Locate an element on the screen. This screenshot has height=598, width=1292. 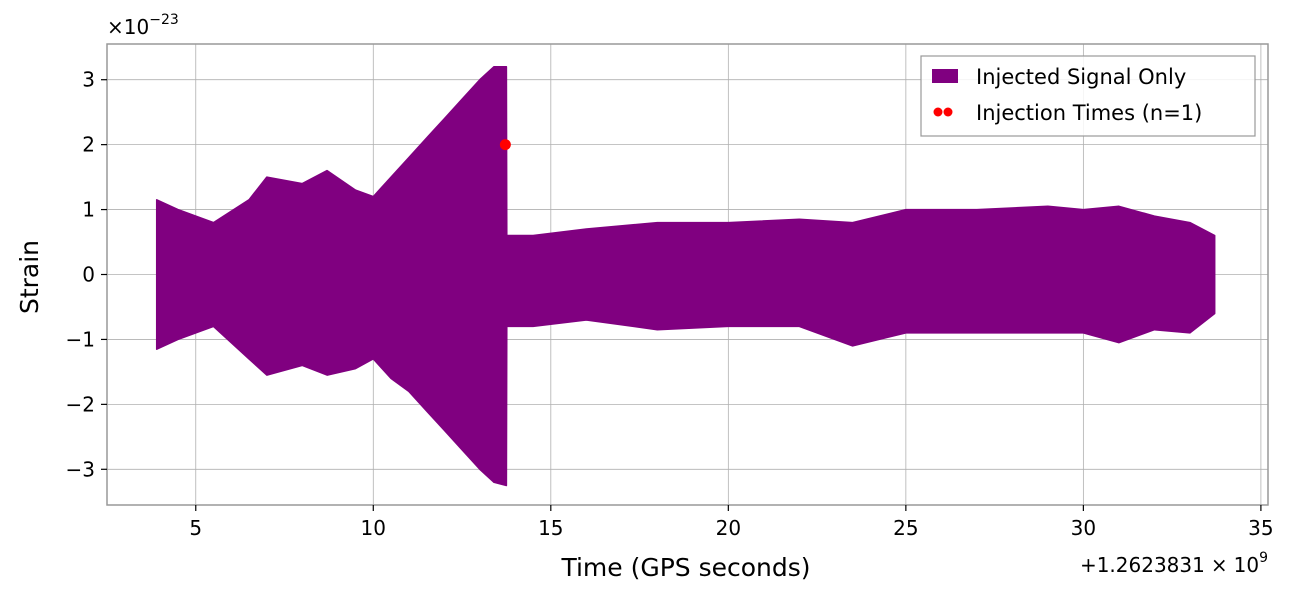
y-axis-label: Strain is located at coordinates (29, 277).